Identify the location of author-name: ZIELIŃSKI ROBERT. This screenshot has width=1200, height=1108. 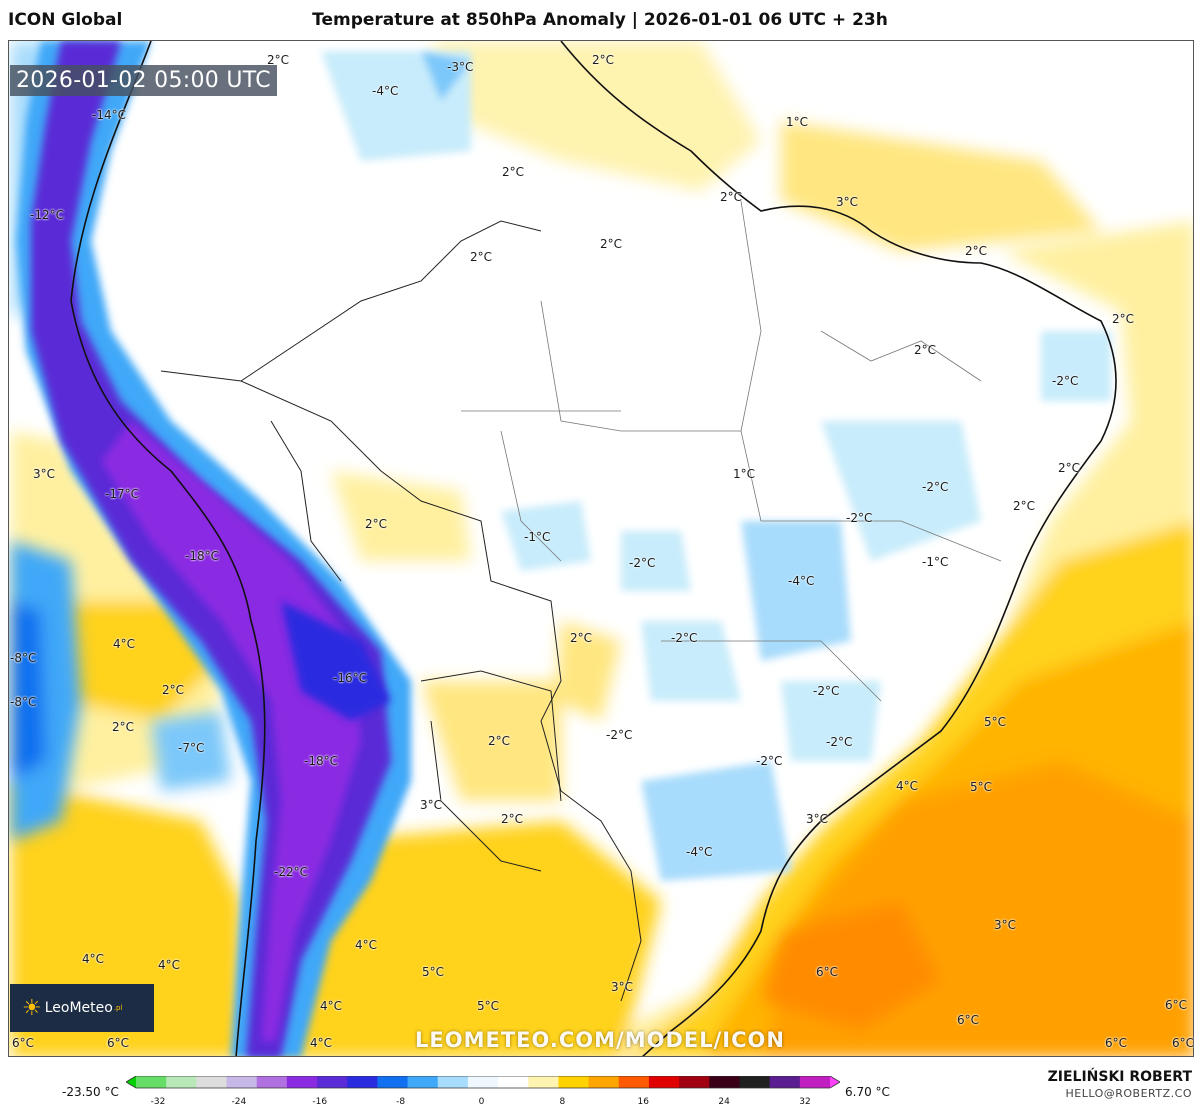
(1119, 1077).